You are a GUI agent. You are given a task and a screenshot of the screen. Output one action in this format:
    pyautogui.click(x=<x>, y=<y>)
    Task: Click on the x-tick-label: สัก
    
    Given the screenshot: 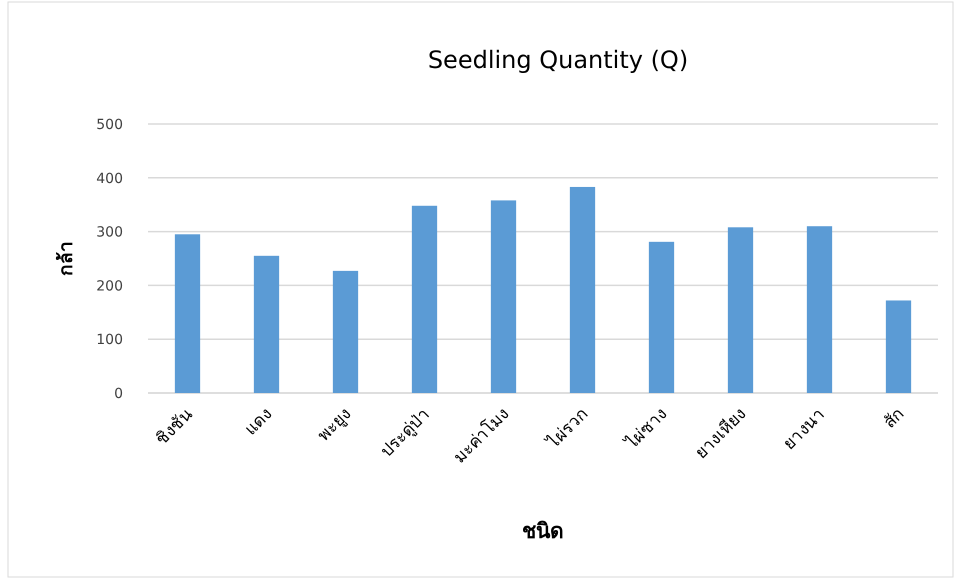 What is the action you would take?
    pyautogui.click(x=894, y=418)
    